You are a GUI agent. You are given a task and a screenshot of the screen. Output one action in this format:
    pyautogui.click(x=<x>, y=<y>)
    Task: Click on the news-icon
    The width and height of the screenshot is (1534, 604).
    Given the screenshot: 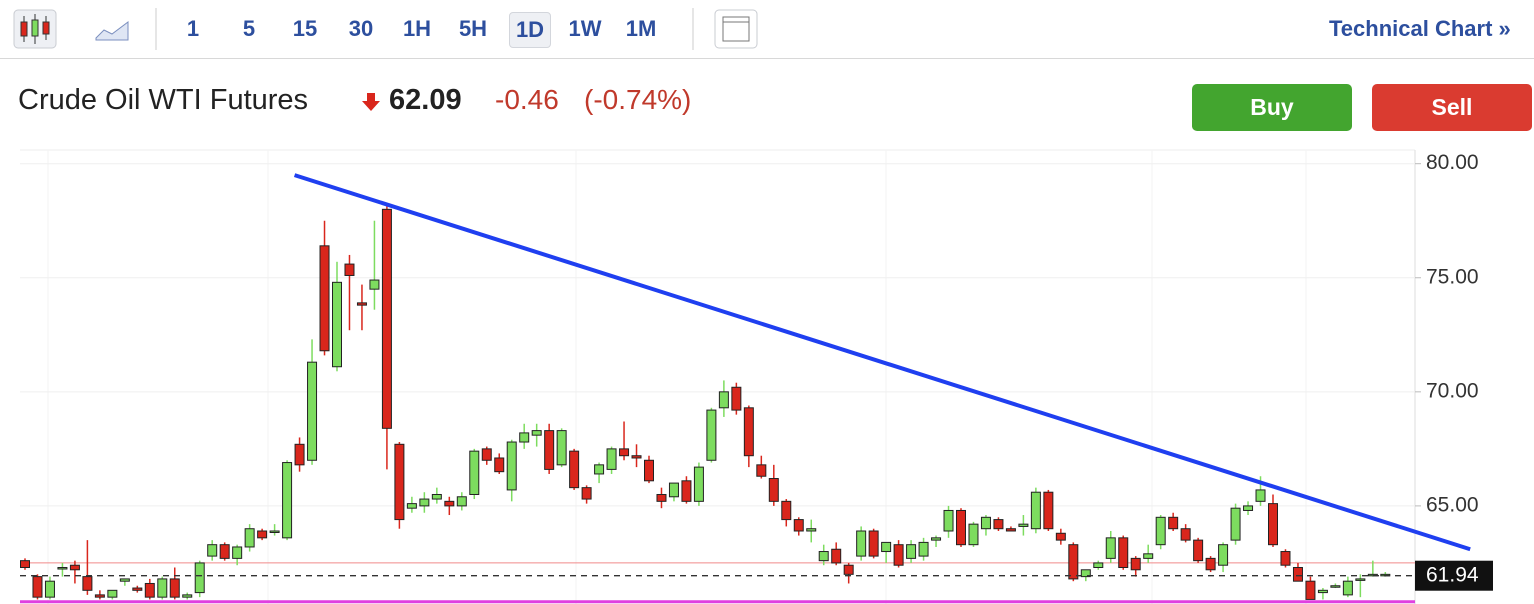 What is the action you would take?
    pyautogui.click(x=736, y=29)
    